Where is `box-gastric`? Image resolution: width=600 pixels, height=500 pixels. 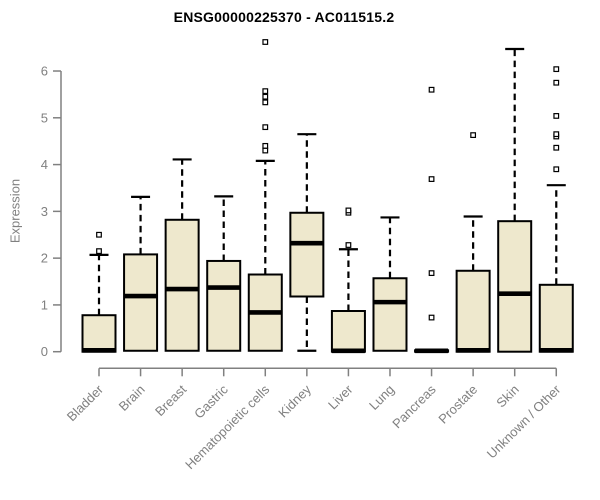 box-gastric is located at coordinates (224, 273).